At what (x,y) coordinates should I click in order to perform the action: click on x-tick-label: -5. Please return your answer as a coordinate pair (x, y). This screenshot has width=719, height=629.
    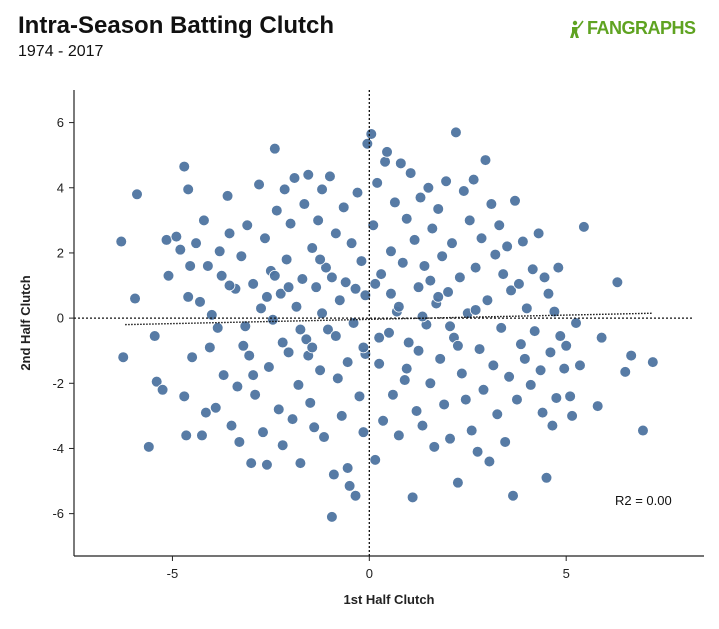
    Looking at the image, I should click on (173, 573).